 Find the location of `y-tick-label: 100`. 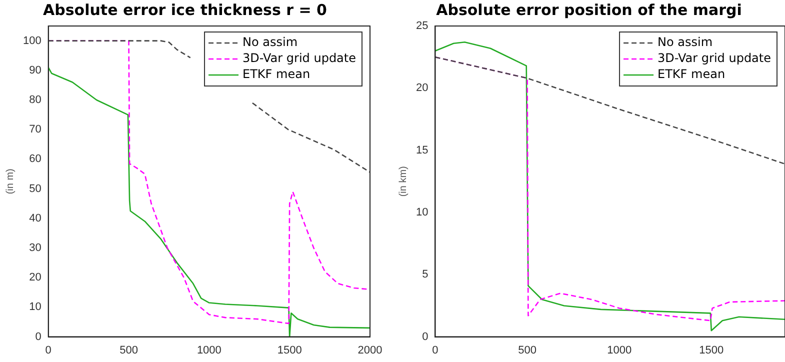

y-tick-label: 100 is located at coordinates (32, 40).